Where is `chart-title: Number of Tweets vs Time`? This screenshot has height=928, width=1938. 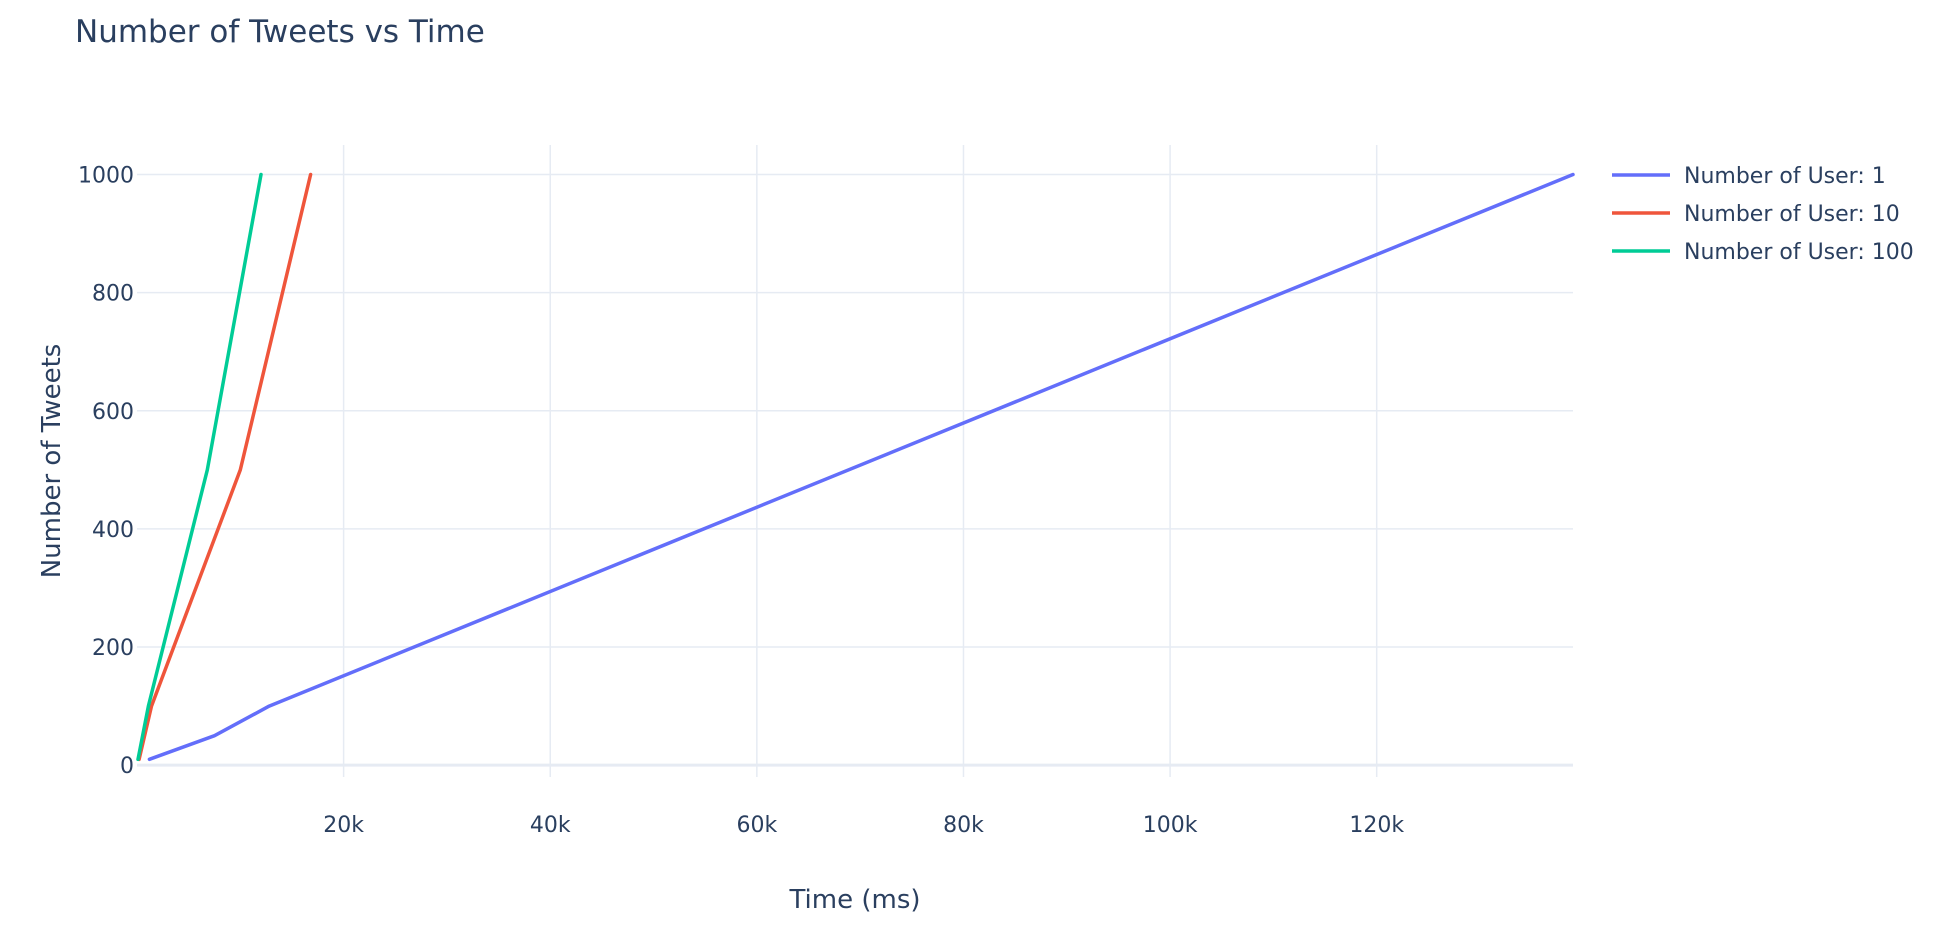
chart-title: Number of Tweets vs Time is located at coordinates (280, 32).